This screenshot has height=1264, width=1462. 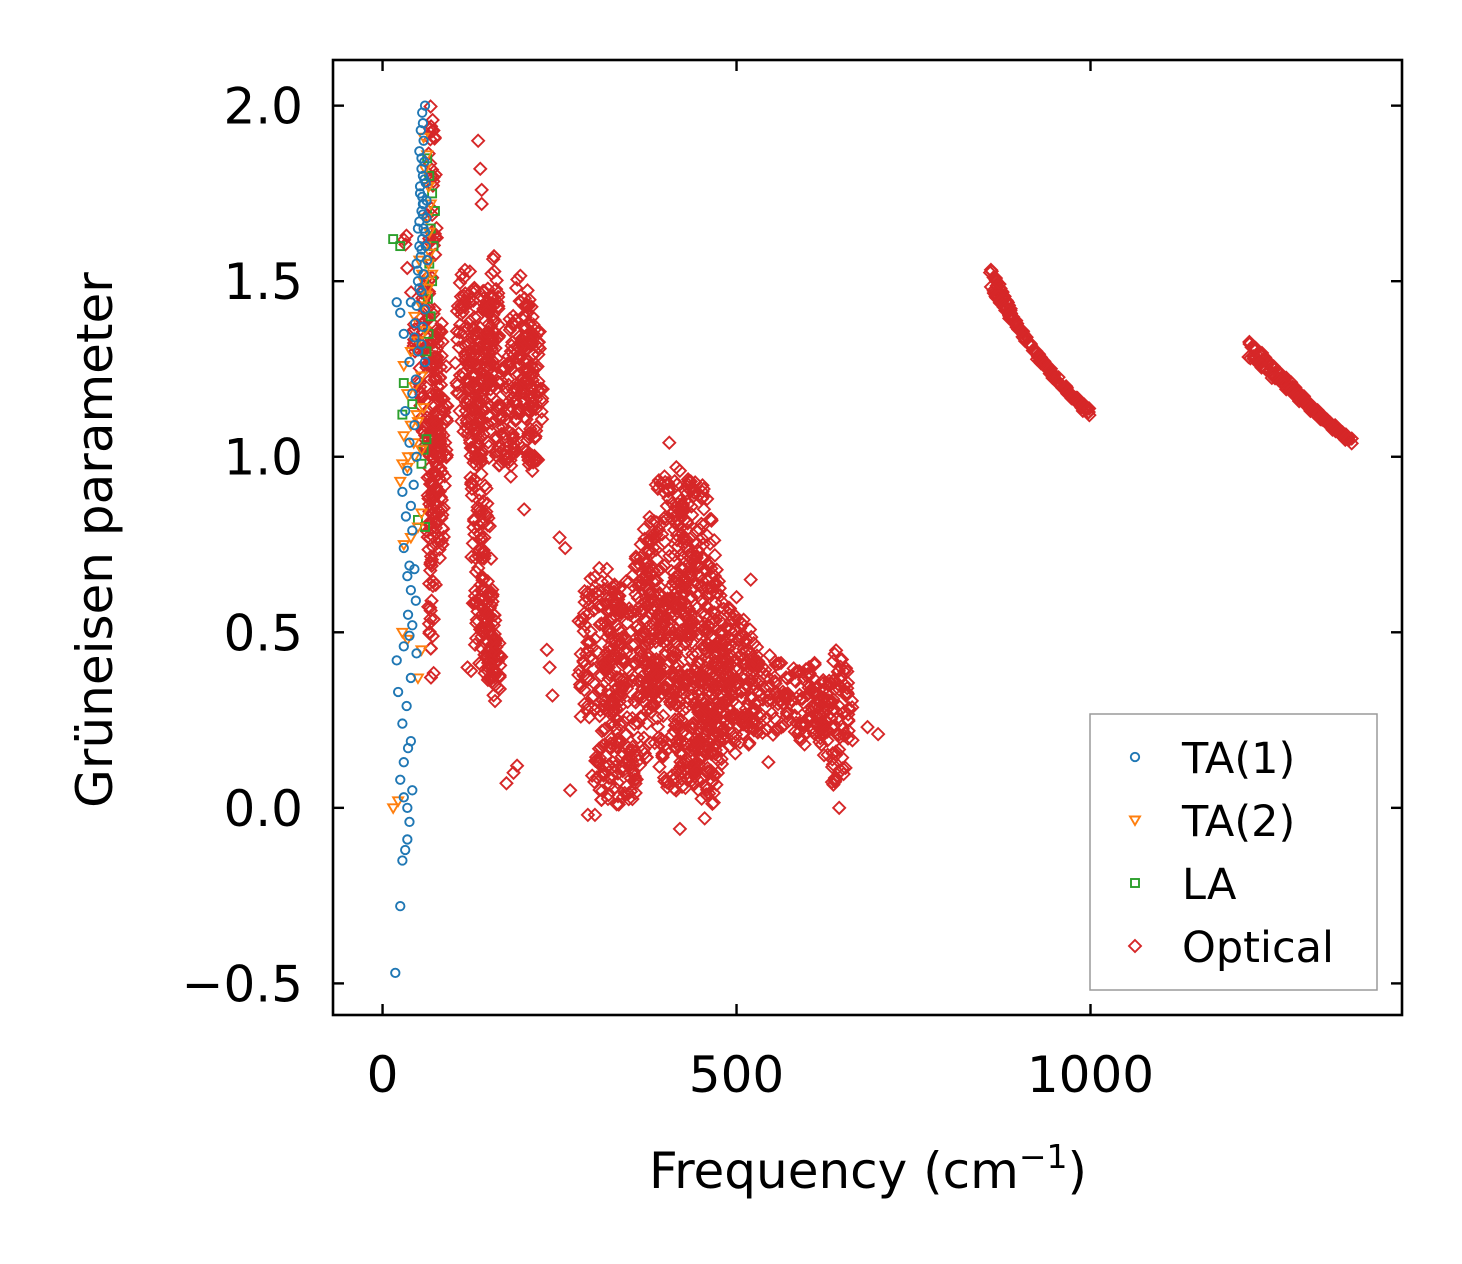 What do you see at coordinates (383, 1075) in the screenshot?
I see `x-tick-label: 0` at bounding box center [383, 1075].